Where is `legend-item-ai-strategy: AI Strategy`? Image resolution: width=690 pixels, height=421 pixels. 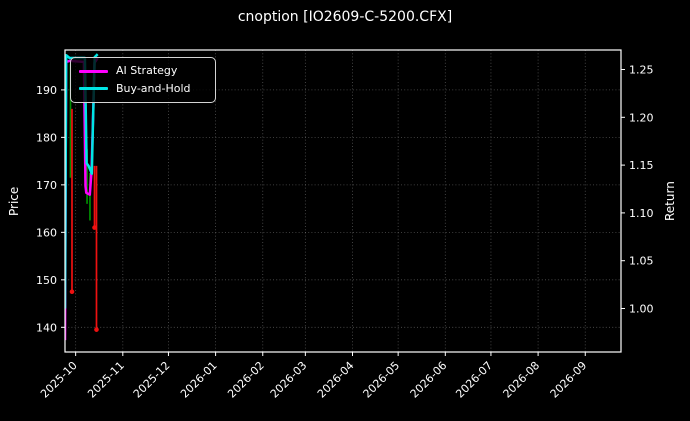
legend-item-ai-strategy: AI Strategy is located at coordinates (143, 71).